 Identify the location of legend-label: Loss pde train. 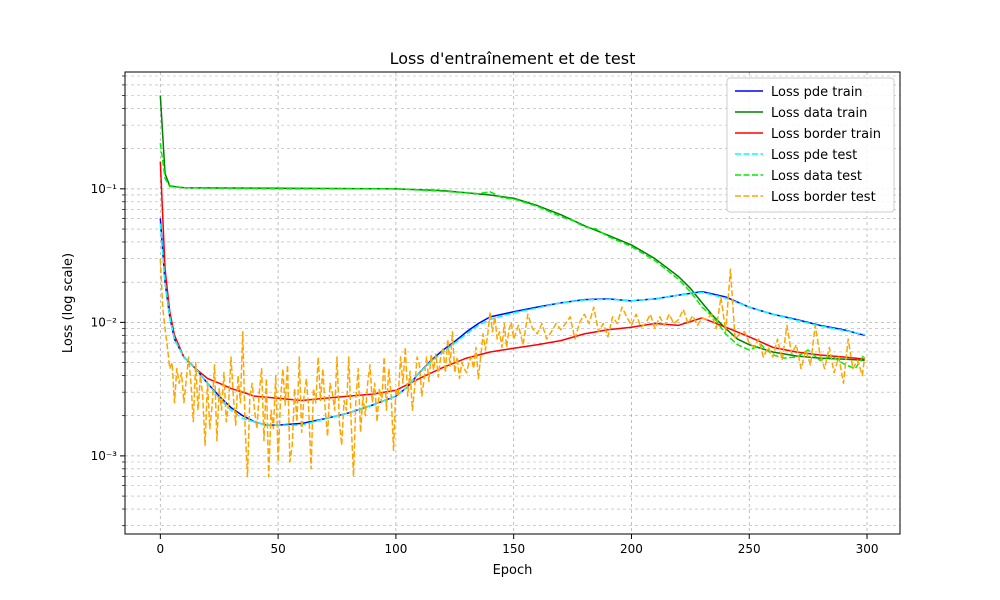
(817, 92).